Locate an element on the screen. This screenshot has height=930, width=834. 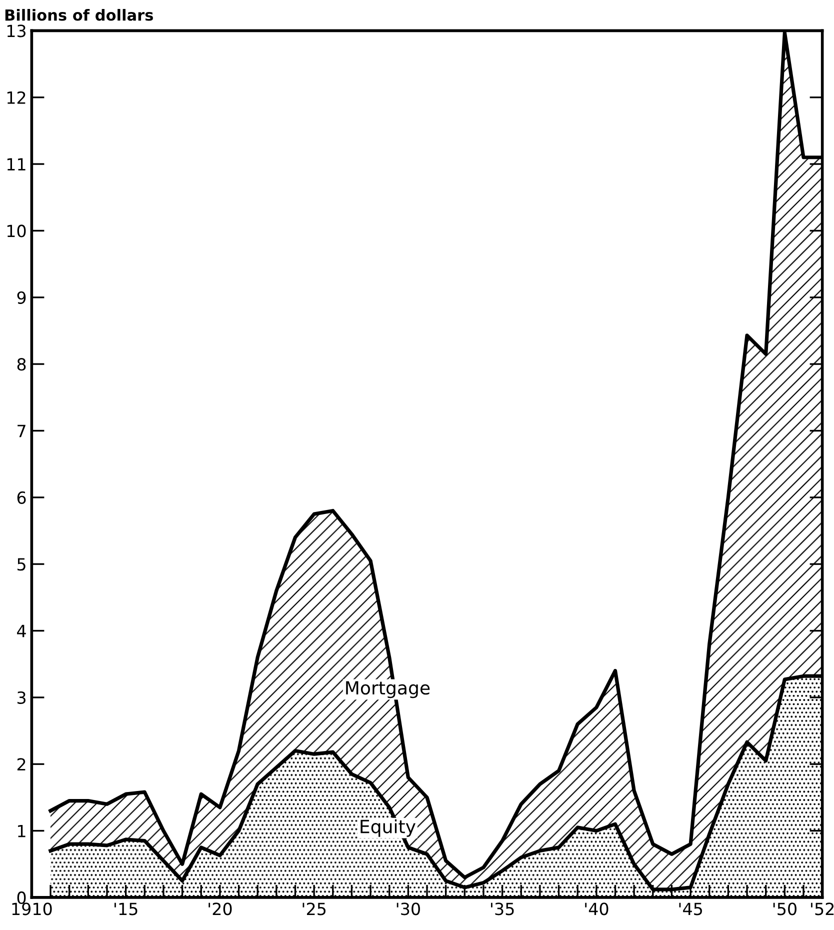
x-tick-label: '30 is located at coordinates (408, 909).